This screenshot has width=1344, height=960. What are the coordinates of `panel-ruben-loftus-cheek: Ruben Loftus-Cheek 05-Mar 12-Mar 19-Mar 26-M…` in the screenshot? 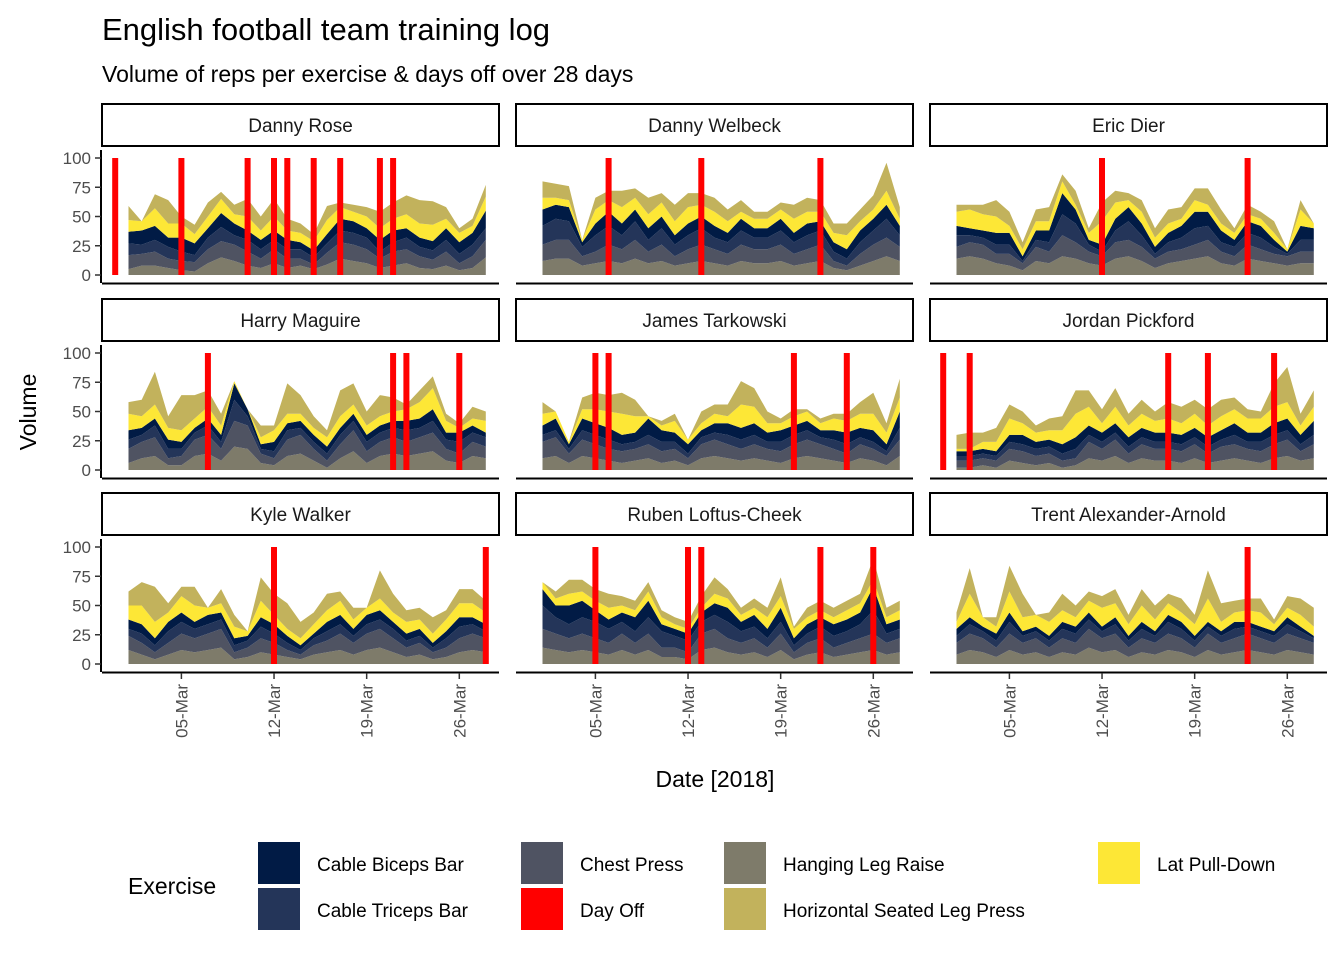 It's located at (714, 615).